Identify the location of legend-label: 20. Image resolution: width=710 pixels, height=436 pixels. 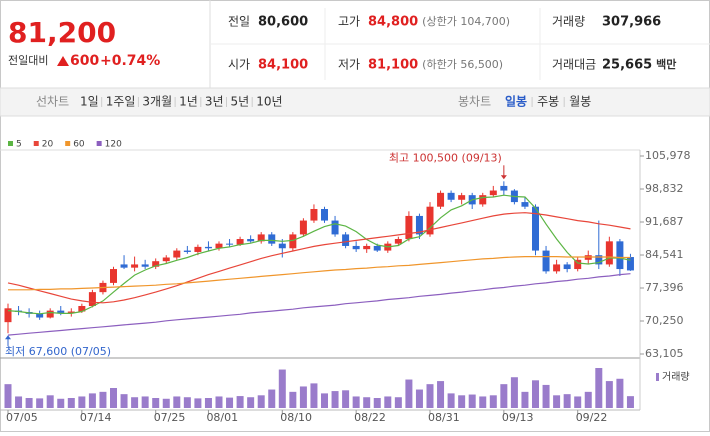
(48, 145).